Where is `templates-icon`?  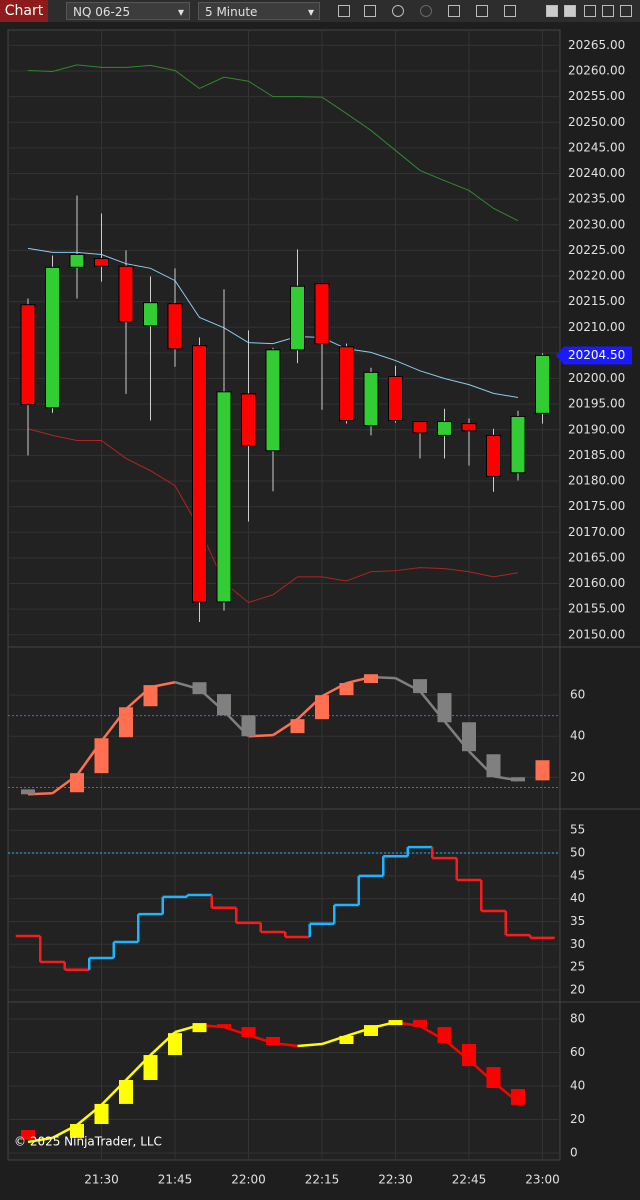 templates-icon is located at coordinates (510, 11).